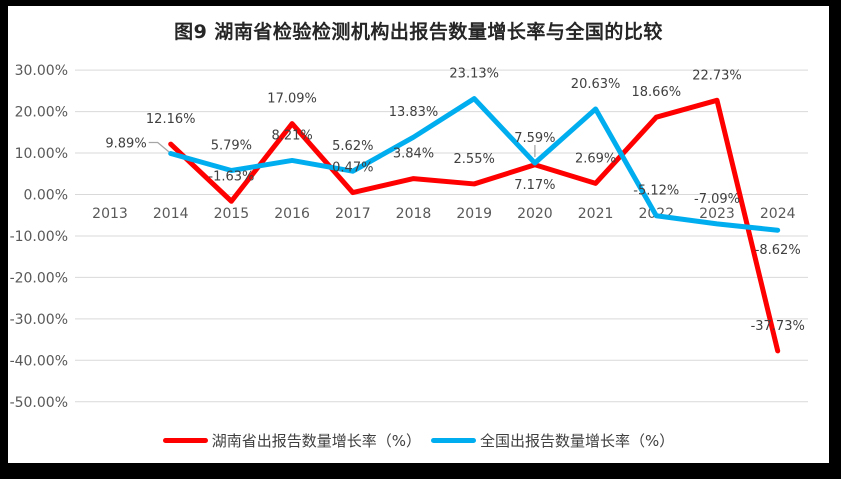  What do you see at coordinates (474, 74) in the screenshot?
I see `data-label: 23.13%` at bounding box center [474, 74].